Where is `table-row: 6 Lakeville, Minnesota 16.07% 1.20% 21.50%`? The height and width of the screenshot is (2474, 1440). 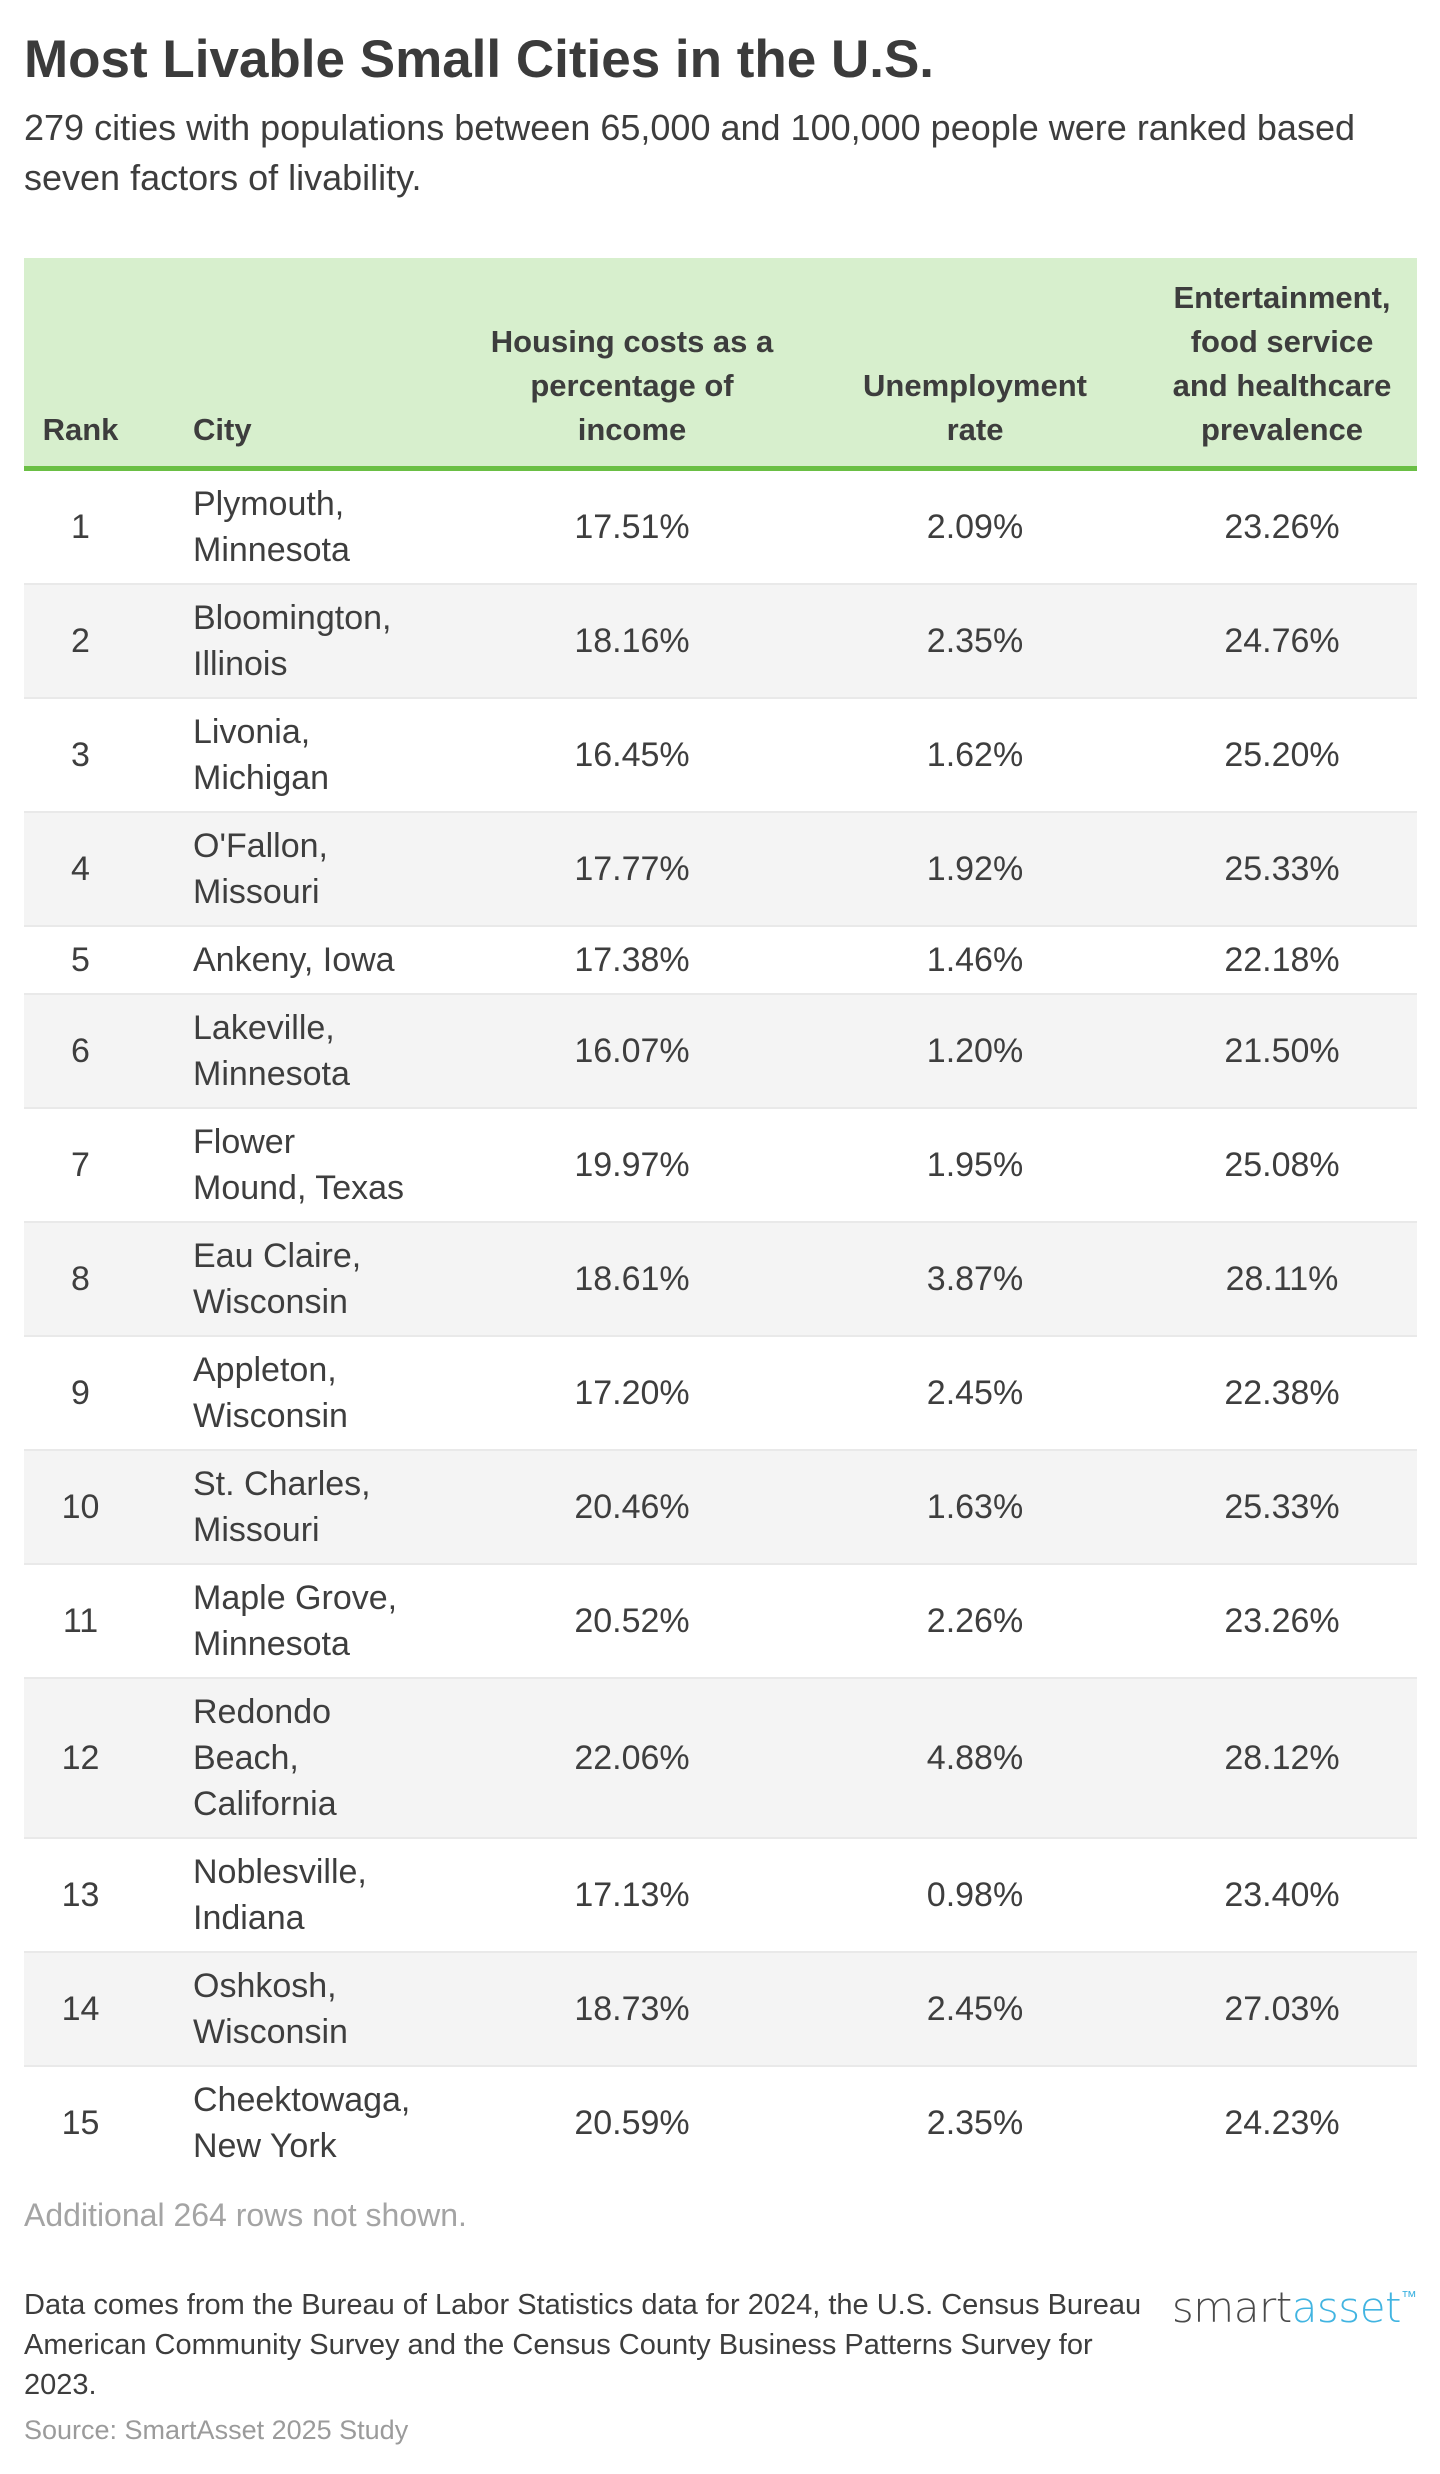
table-row: 6 Lakeville, Minnesota 16.07% 1.20% 21.50% is located at coordinates (720, 1050).